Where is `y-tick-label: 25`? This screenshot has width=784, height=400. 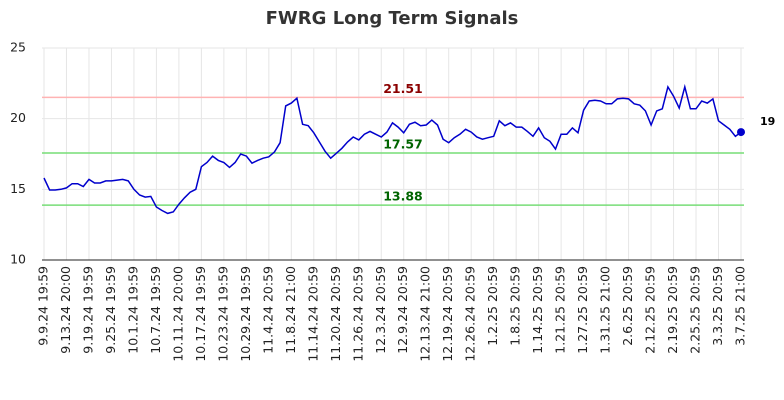
y-tick-label: 25 is located at coordinates (18, 47).